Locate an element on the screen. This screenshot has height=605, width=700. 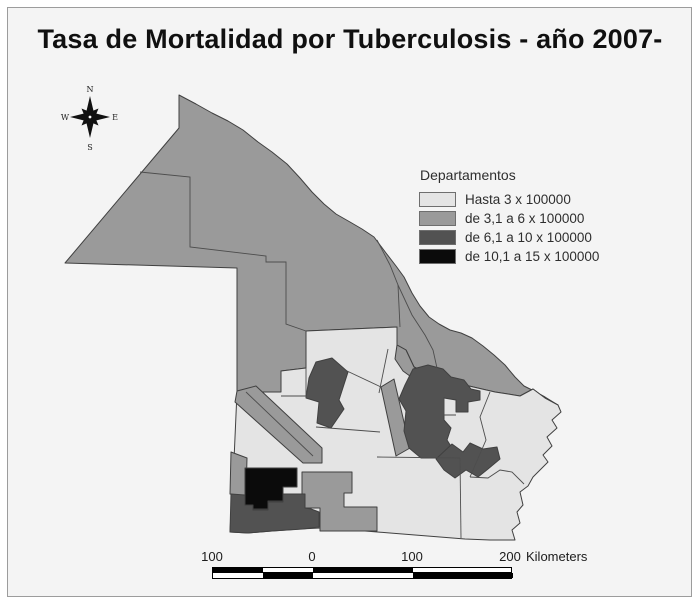
legend-swatch-light is located at coordinates (437, 199).